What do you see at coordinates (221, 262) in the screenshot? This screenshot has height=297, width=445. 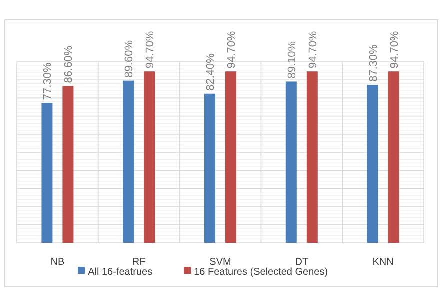 I see `x-tick-label: SVM` at bounding box center [221, 262].